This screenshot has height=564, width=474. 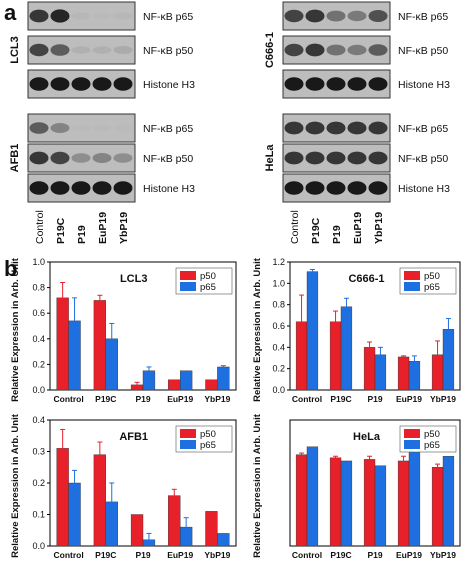 What do you see at coordinates (367, 437) in the screenshot?
I see `chart-title: HeLa` at bounding box center [367, 437].